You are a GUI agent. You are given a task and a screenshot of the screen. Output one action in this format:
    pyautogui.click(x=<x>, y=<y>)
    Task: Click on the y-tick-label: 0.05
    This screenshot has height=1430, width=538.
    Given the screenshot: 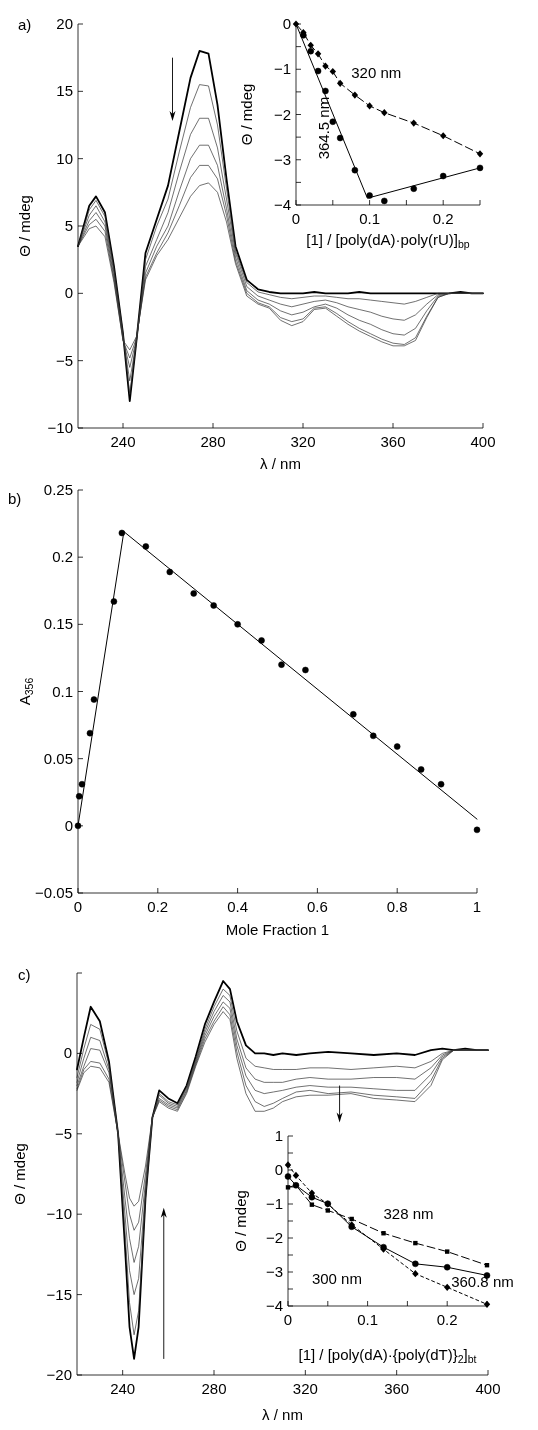 What is the action you would take?
    pyautogui.click(x=58, y=758)
    